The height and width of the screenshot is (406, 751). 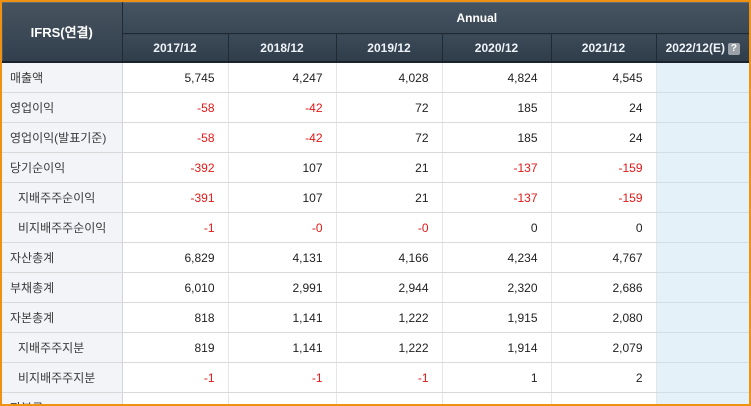 I want to click on year-column-header: 2019/12, so click(x=388, y=48).